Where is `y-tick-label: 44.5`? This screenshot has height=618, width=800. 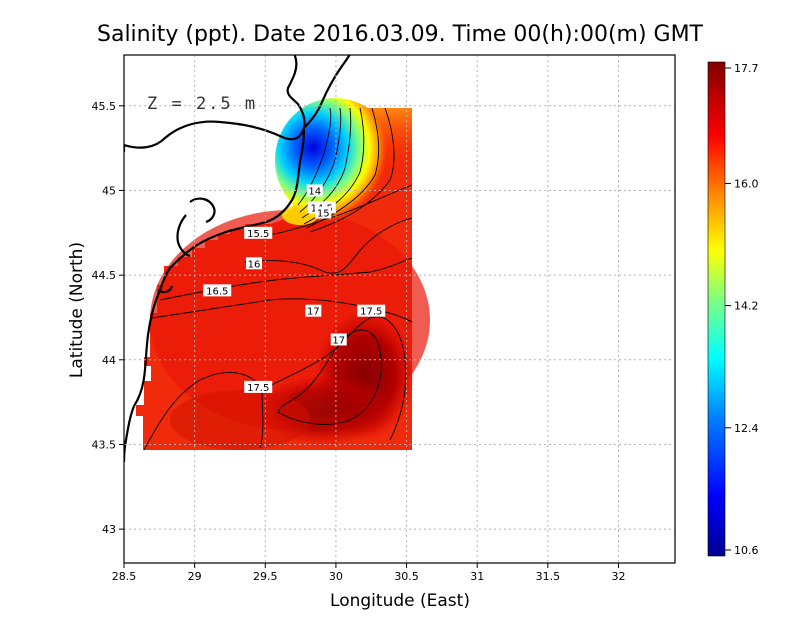
y-tick-label: 44.5 is located at coordinates (104, 275).